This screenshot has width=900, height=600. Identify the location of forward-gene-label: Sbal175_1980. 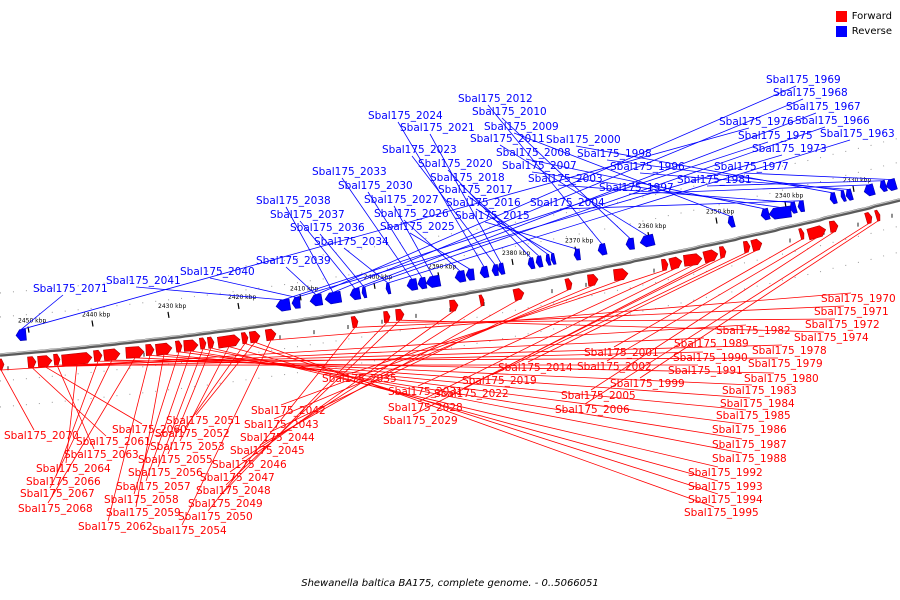
(781, 379).